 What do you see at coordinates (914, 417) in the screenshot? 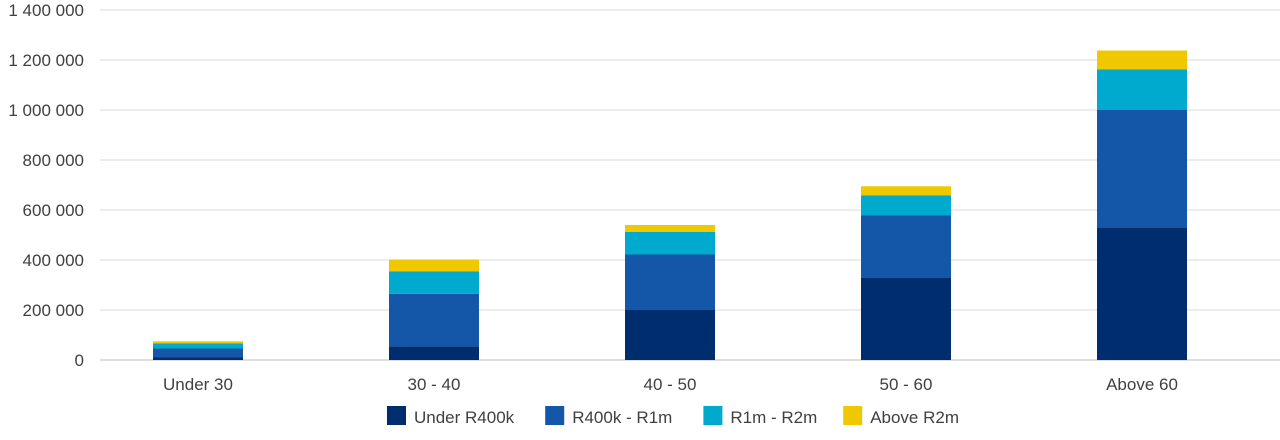
I see `legend-label: Above R2m` at bounding box center [914, 417].